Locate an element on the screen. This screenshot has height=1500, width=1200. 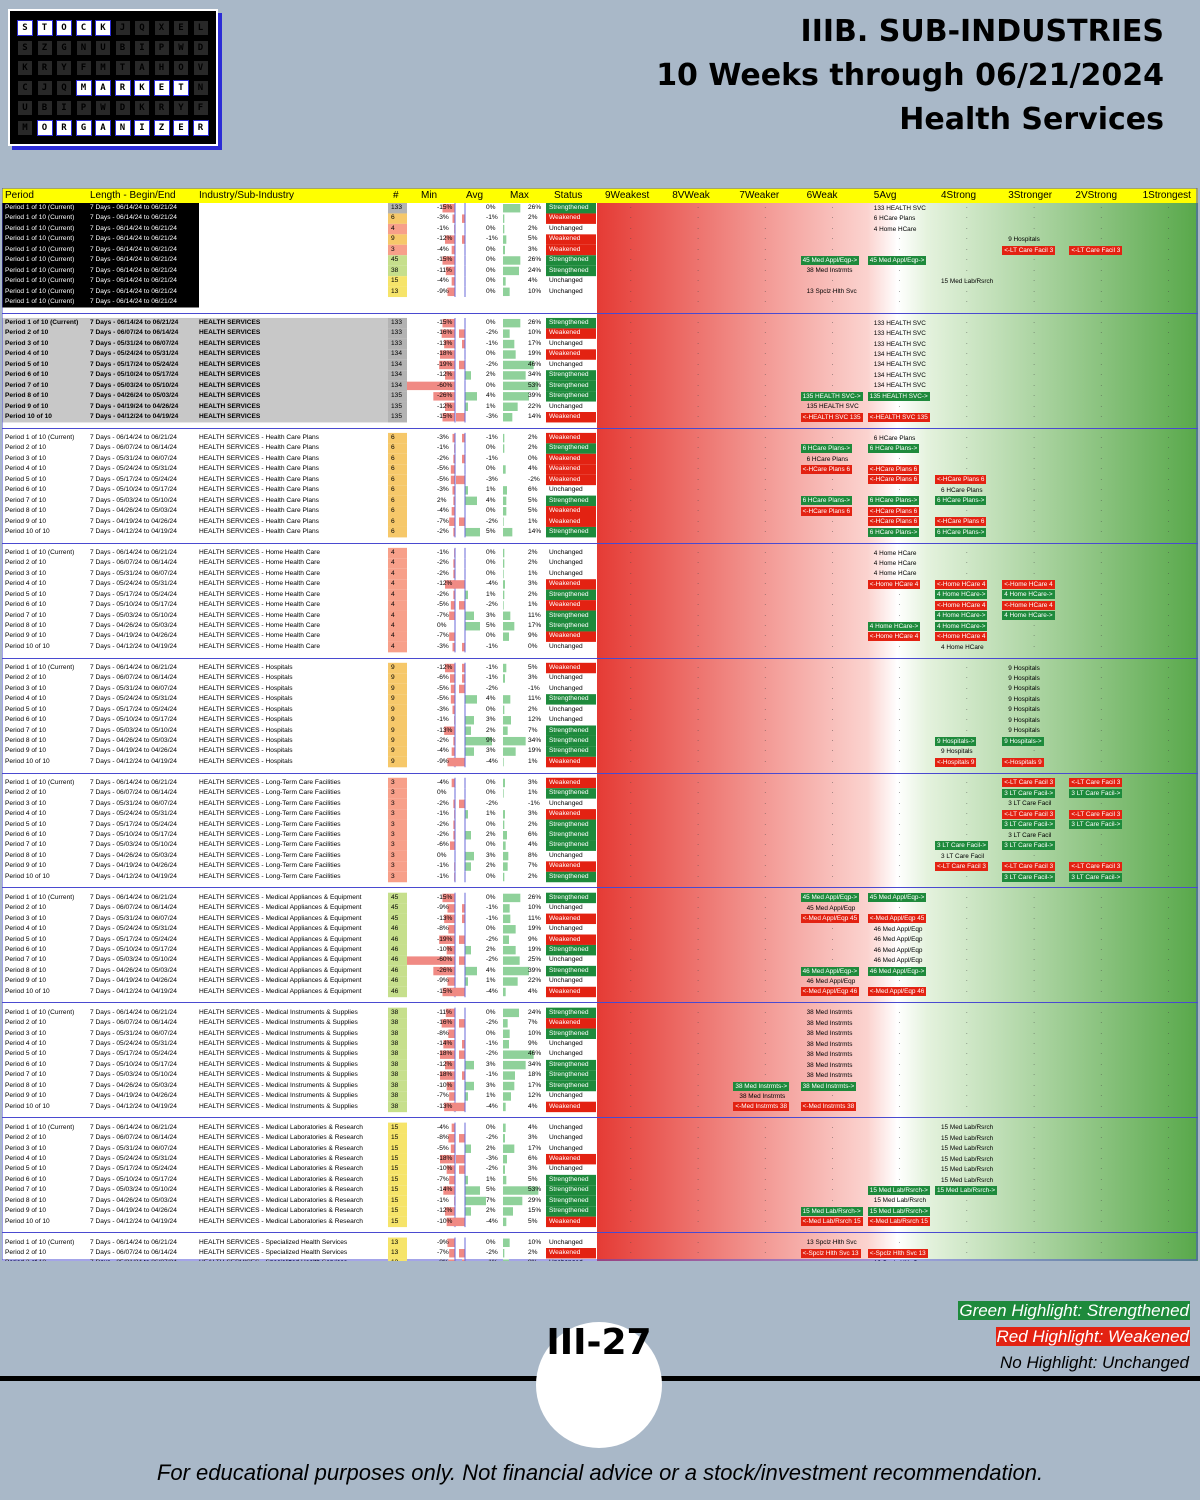
rank-tag: 3 LT Care Facil-> is located at coordinates (1029, 846).